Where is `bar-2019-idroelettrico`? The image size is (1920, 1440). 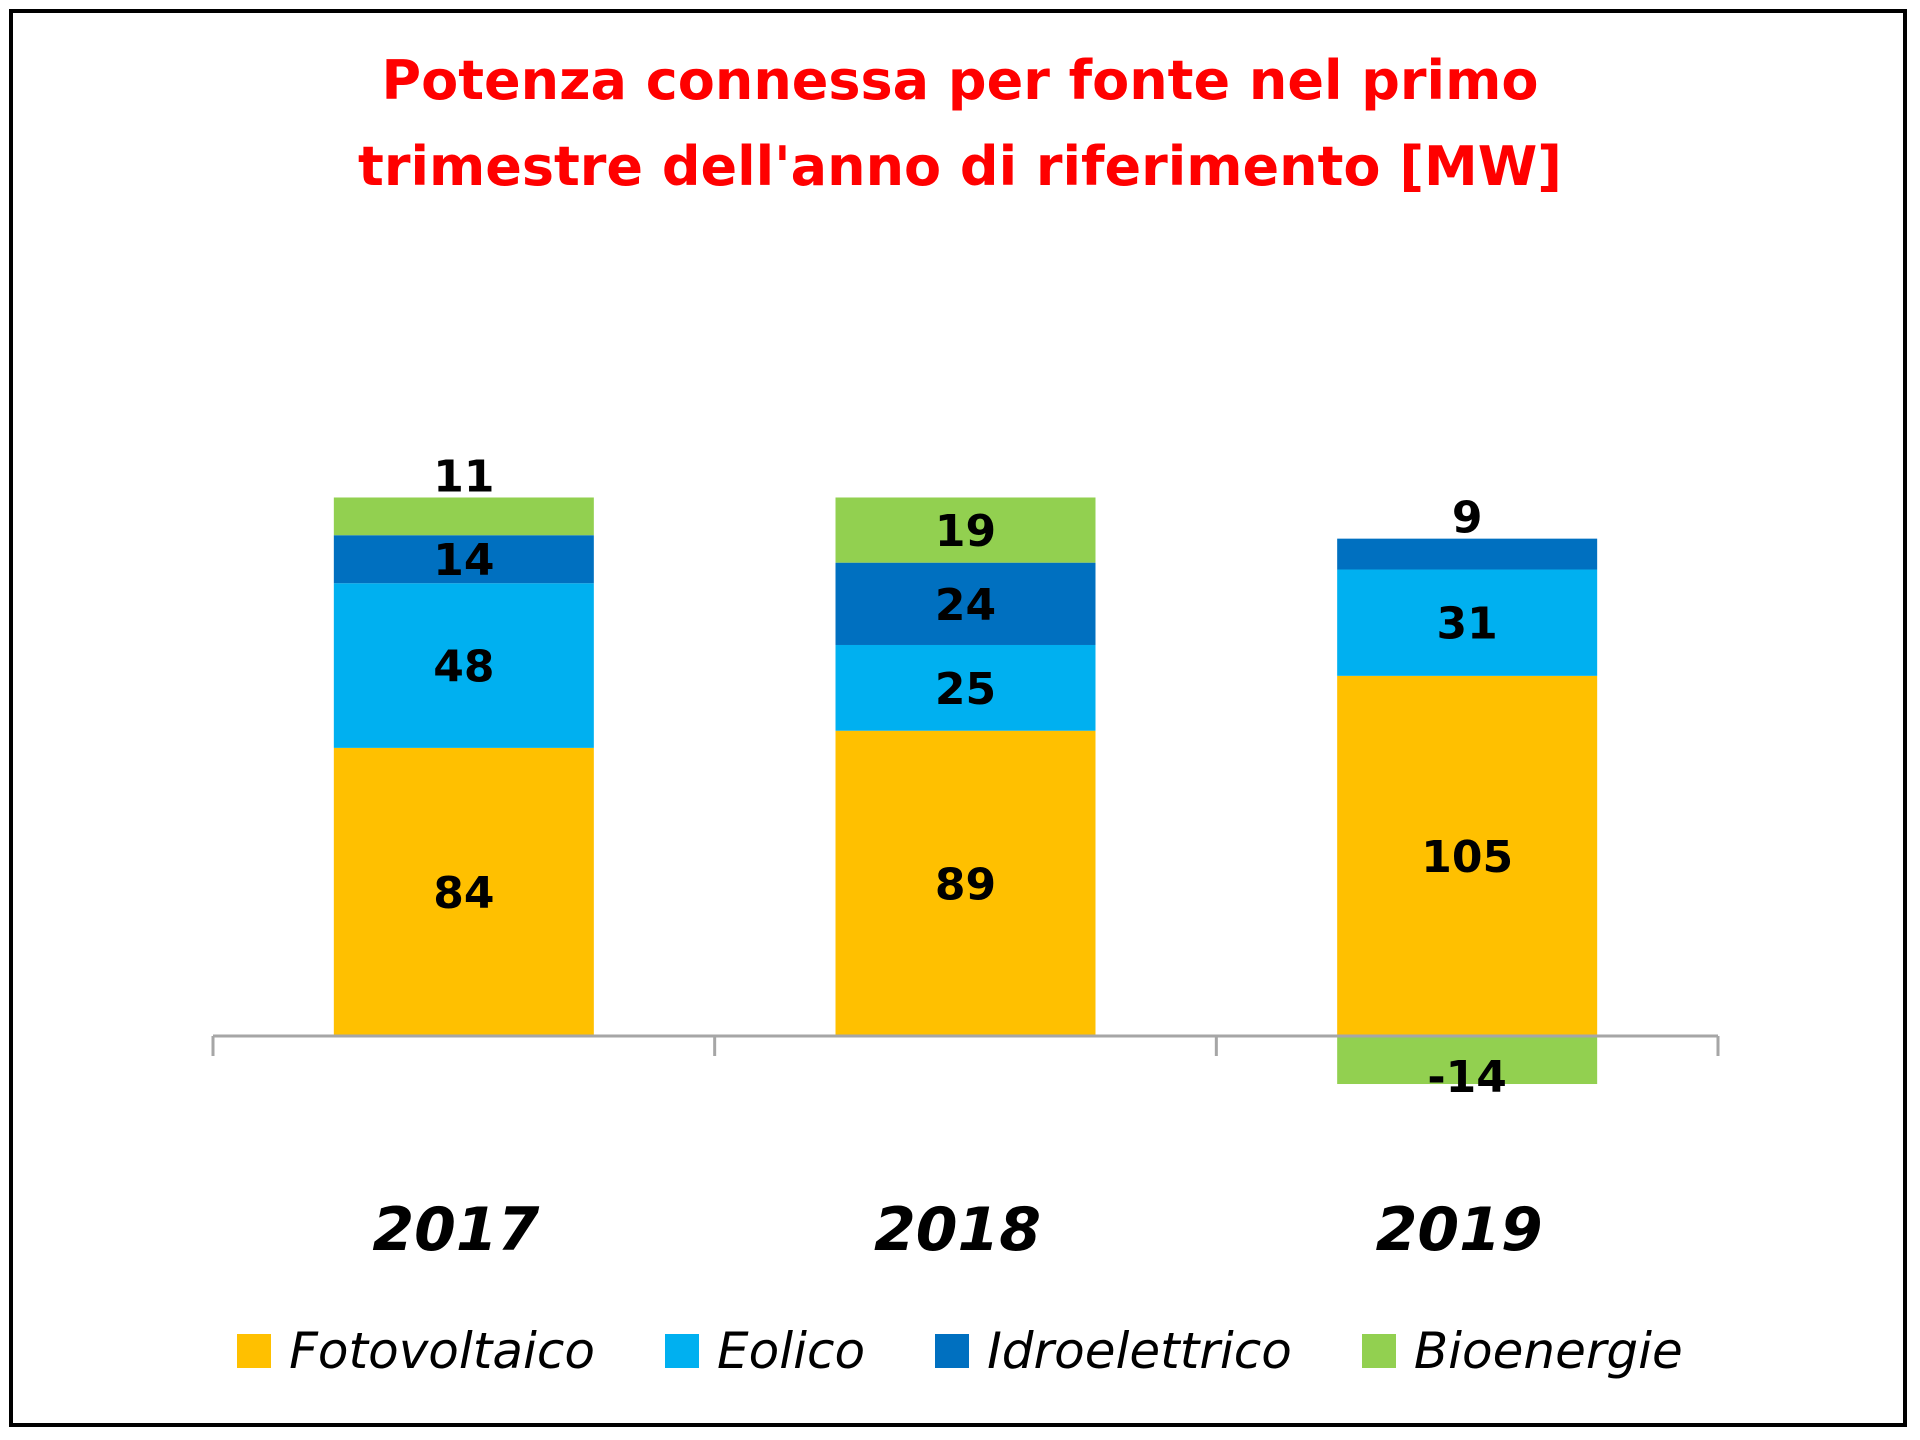
bar-2019-idroelettrico is located at coordinates (1467, 554).